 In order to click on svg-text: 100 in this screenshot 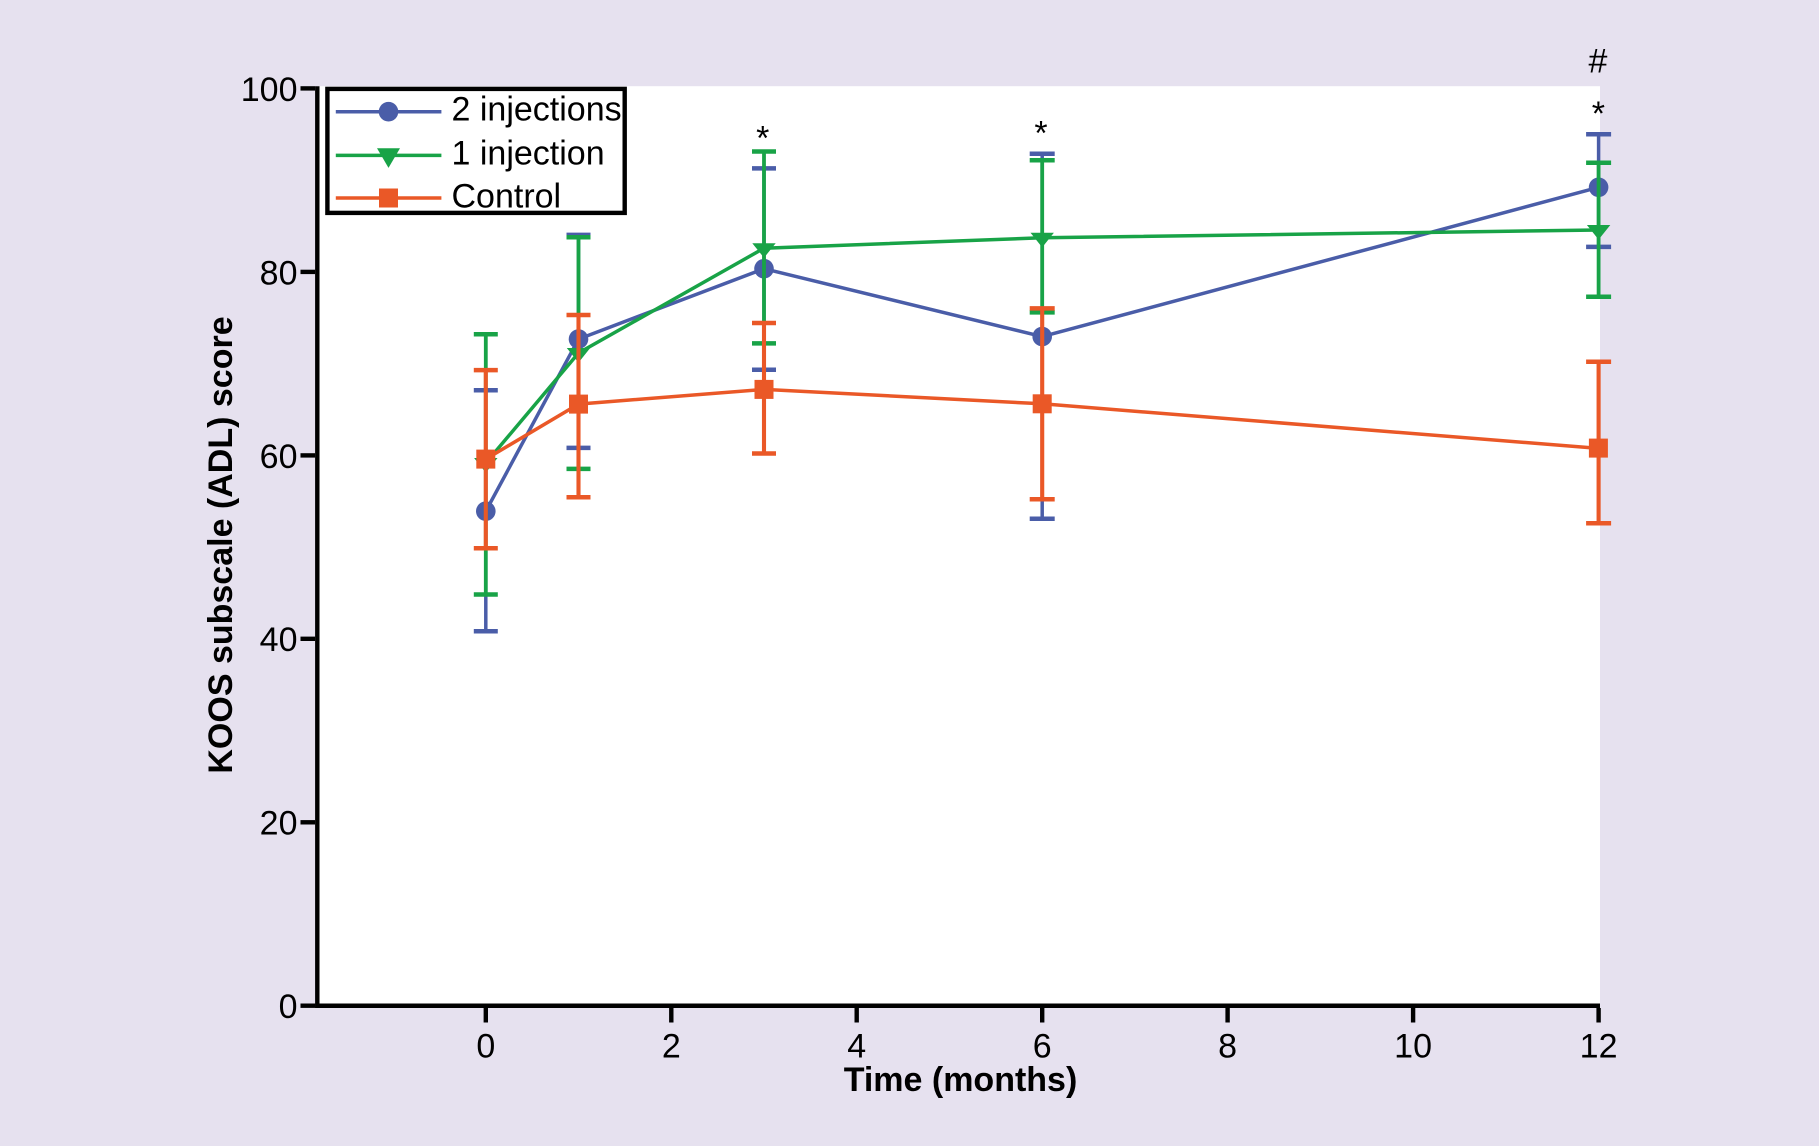, I will do `click(269, 90)`.